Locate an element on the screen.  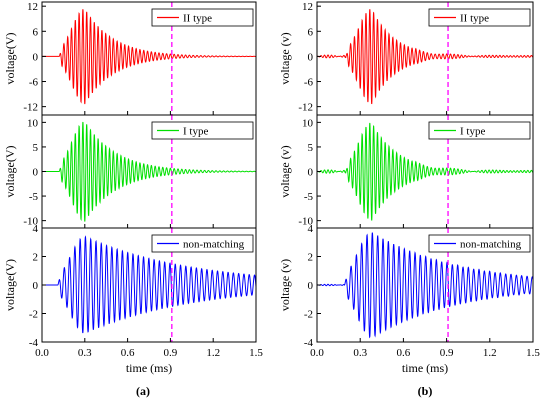
panel-3: 4 2 0 -2 -4 voltage (v) non-matching is located at coordinates (406, 286).